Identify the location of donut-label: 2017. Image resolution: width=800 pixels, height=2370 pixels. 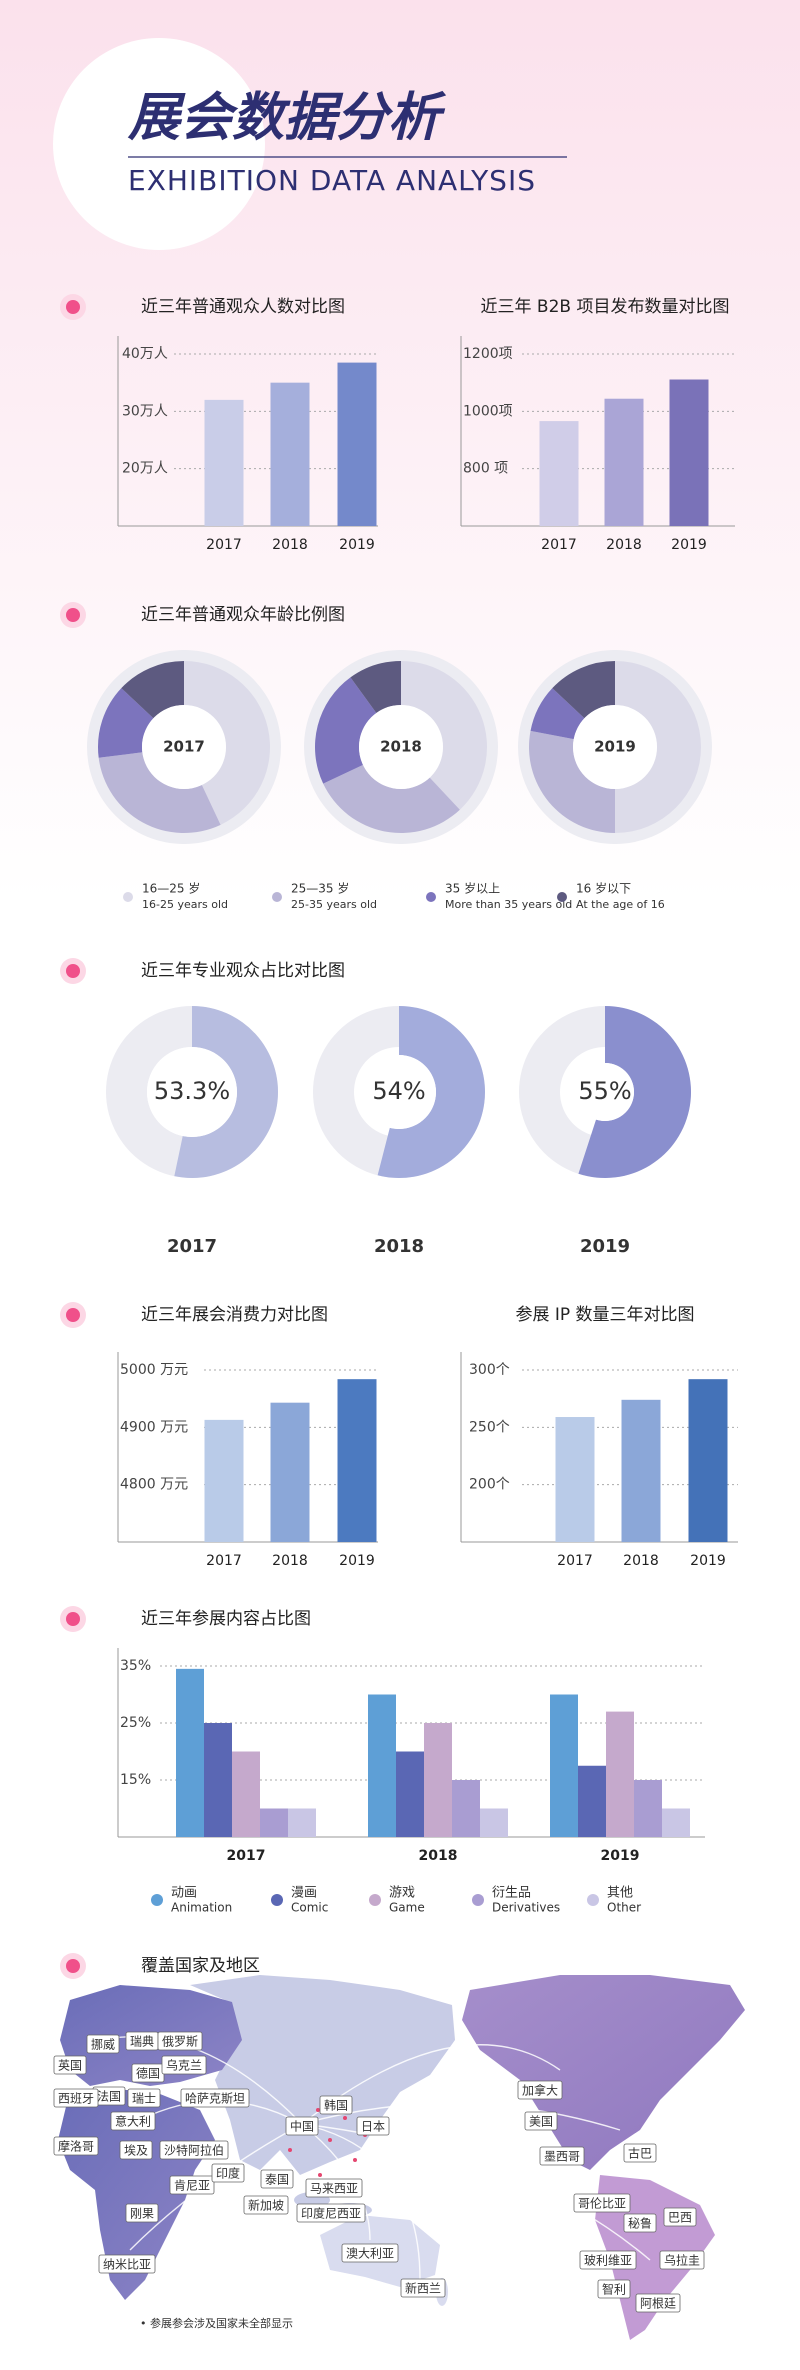
(184, 747).